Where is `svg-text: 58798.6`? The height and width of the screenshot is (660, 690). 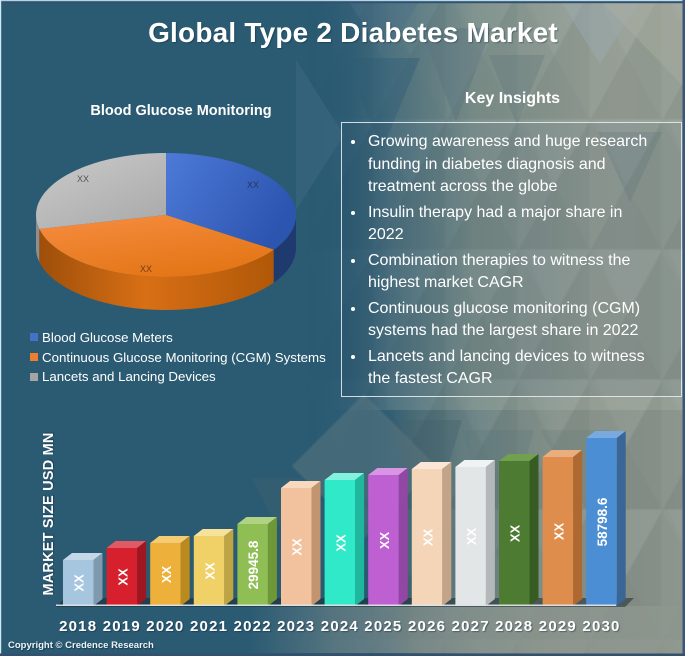
svg-text: 58798.6 is located at coordinates (602, 521).